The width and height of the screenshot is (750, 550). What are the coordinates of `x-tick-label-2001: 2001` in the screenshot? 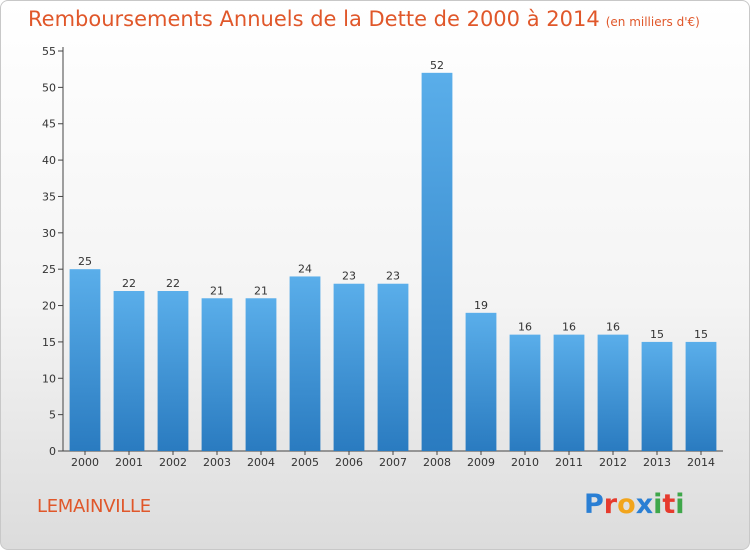 It's located at (129, 462).